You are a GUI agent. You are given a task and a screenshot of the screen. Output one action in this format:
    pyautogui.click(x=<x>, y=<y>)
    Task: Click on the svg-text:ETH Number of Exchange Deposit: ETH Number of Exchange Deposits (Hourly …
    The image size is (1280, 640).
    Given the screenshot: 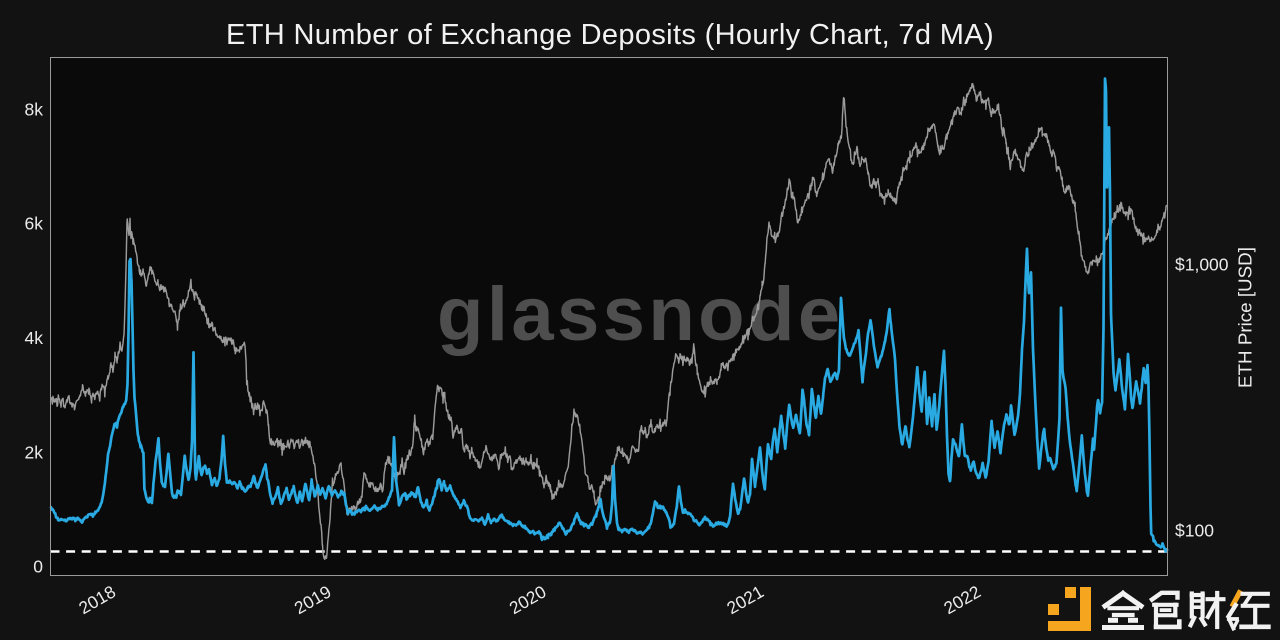 What is the action you would take?
    pyautogui.click(x=610, y=35)
    